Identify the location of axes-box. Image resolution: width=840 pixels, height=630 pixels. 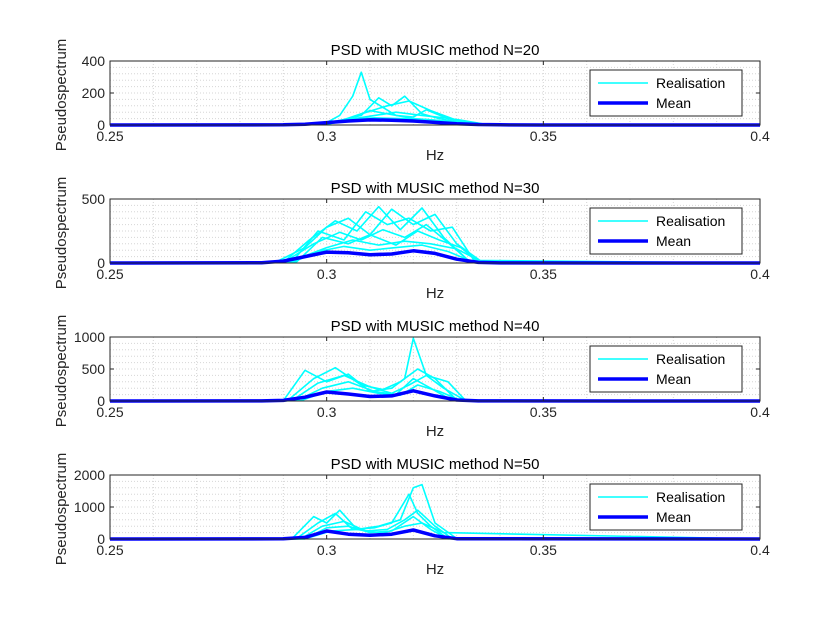
(435, 231).